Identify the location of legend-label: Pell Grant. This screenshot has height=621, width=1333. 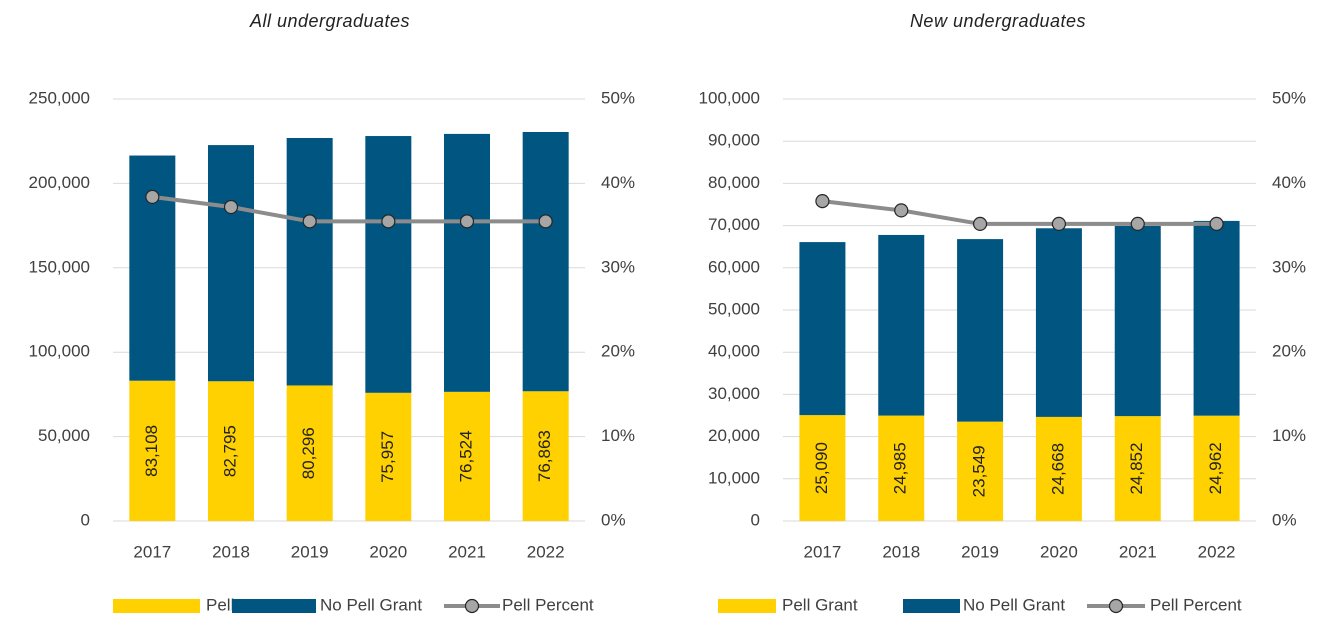
(820, 604).